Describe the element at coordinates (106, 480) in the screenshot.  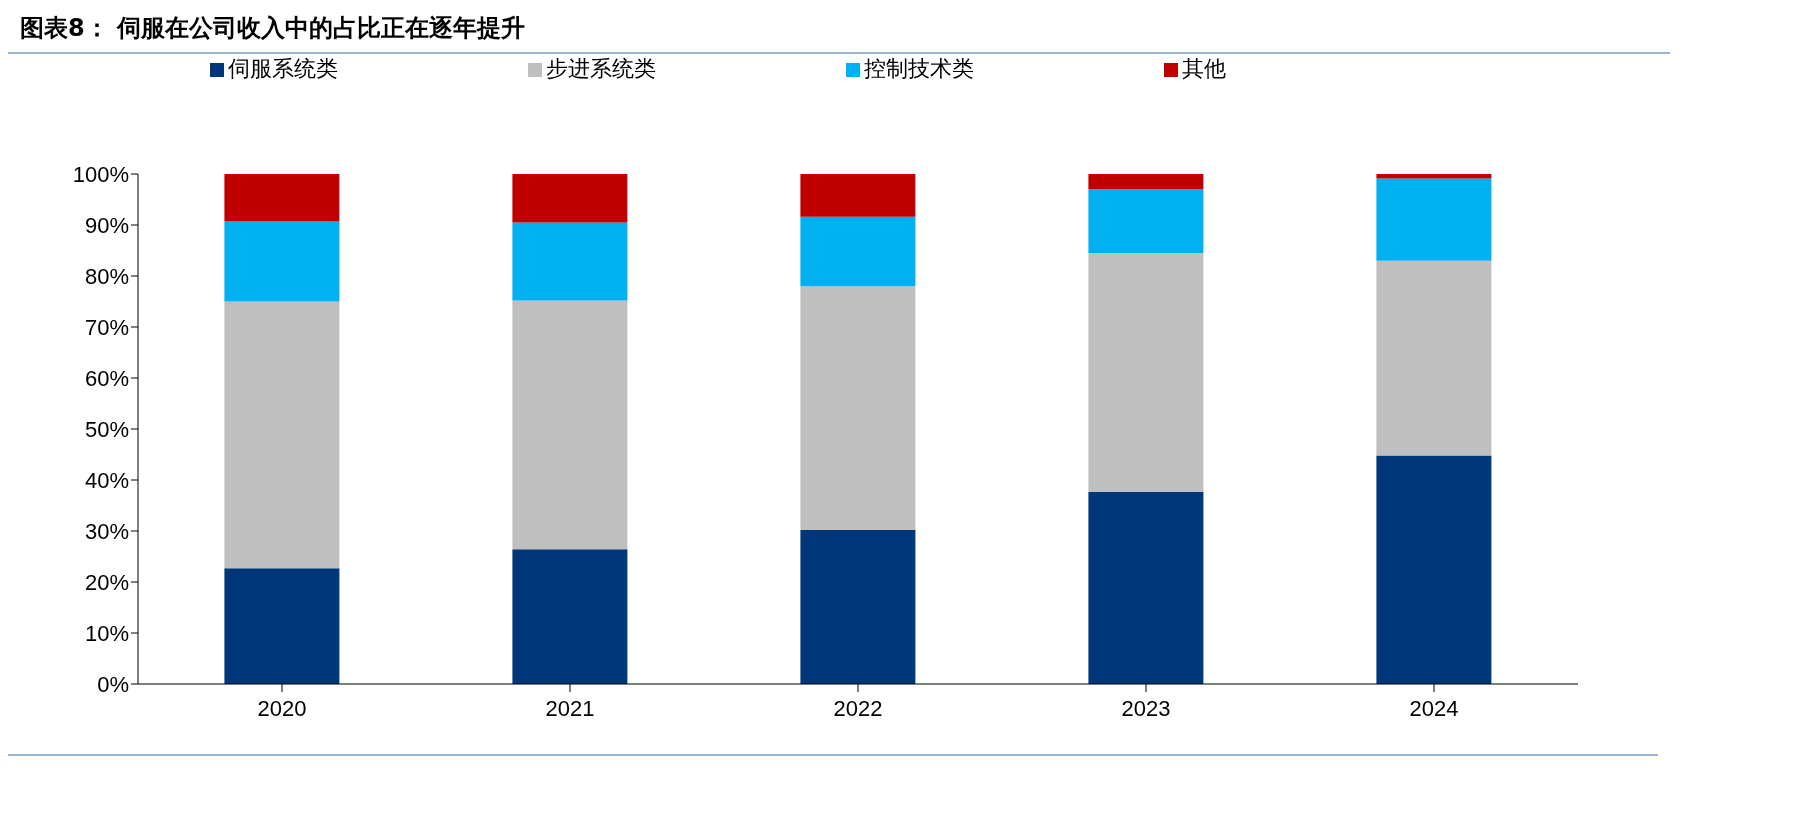
I see `y-tick-label: 40%` at that location.